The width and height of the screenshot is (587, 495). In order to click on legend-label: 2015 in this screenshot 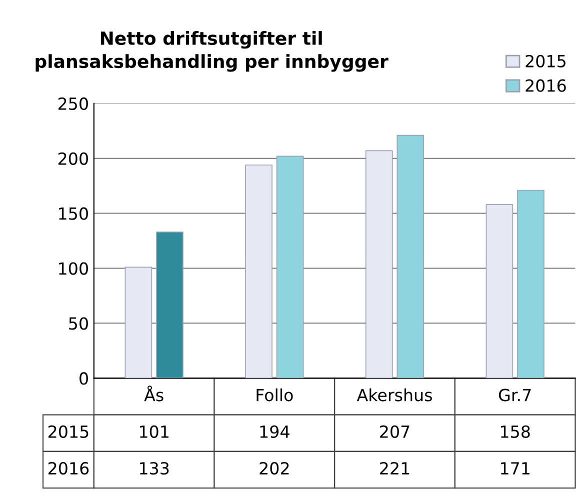, I will do `click(546, 61)`.